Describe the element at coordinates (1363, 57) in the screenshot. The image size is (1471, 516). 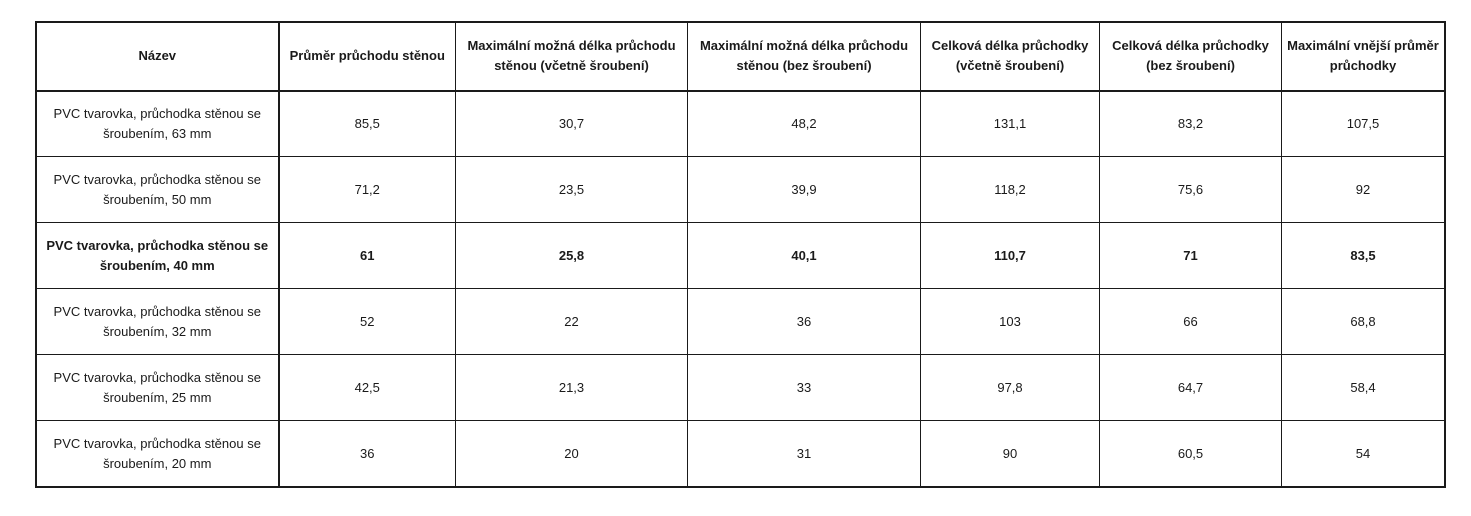
I see `header-max-outer-diameter: Maximální vnější průměr průchodky` at that location.